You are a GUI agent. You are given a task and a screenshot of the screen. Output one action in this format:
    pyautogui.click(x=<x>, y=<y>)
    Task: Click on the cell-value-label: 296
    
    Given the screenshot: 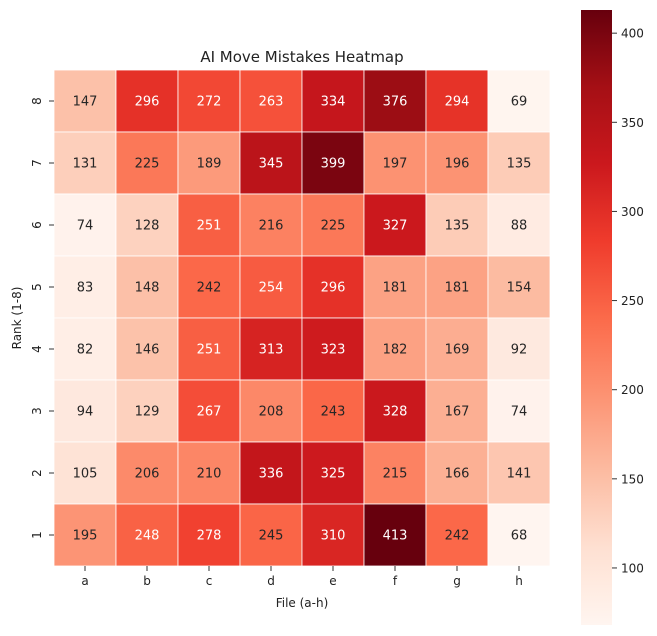 What is the action you would take?
    pyautogui.click(x=147, y=102)
    